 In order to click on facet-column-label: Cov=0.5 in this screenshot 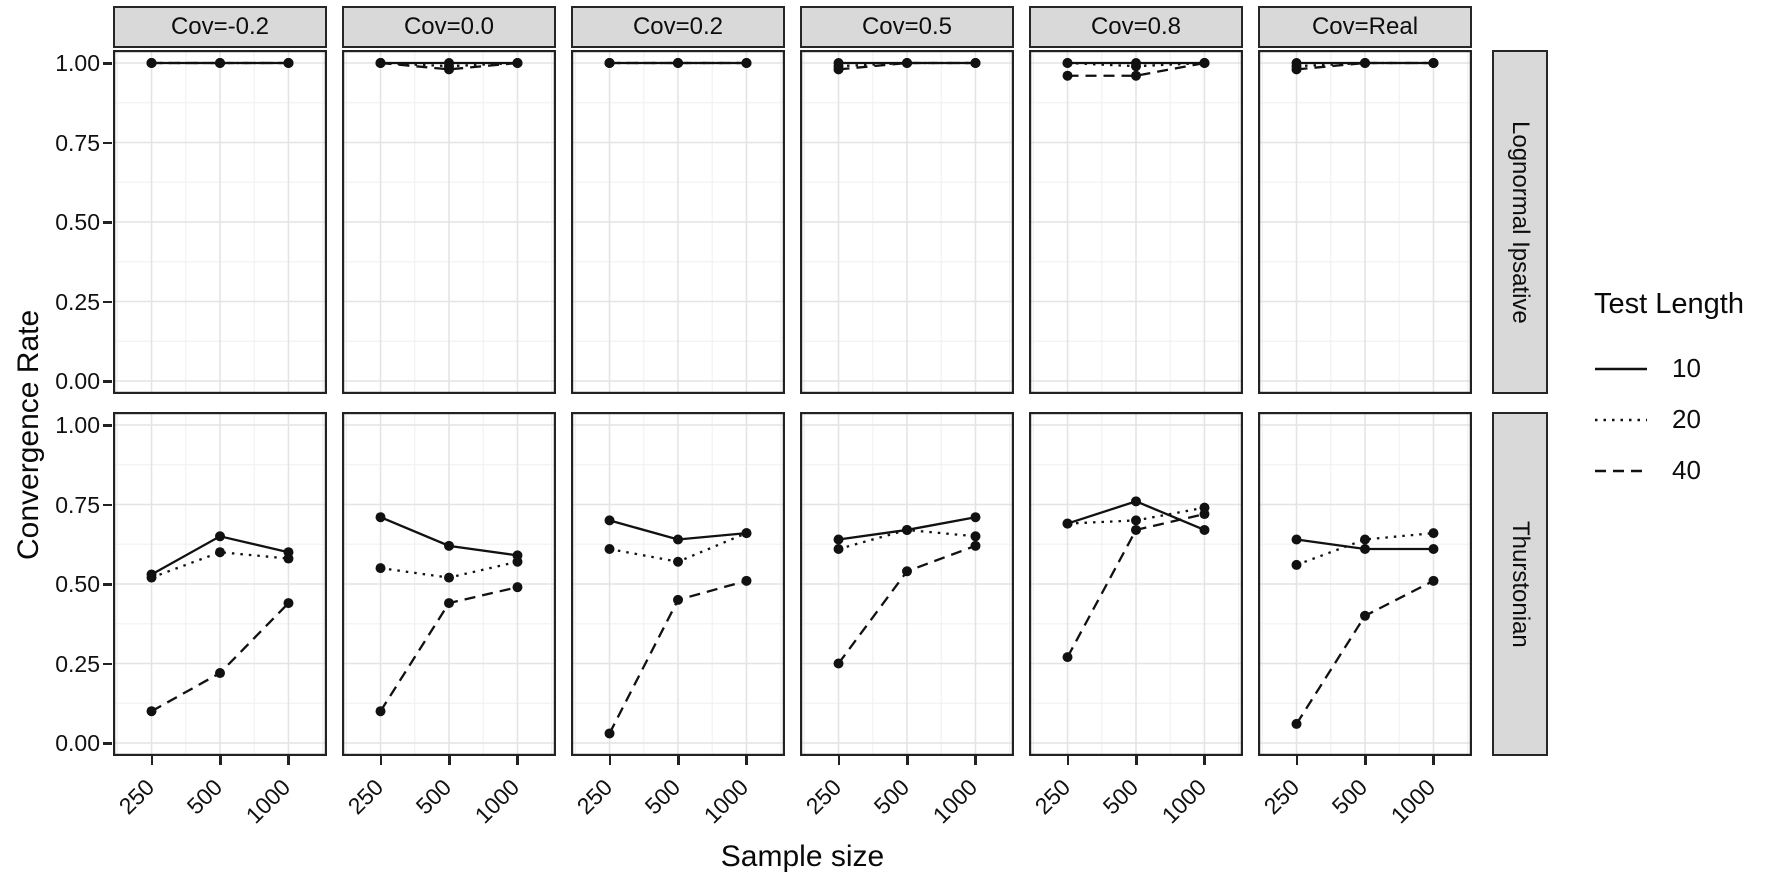, I will do `click(907, 26)`.